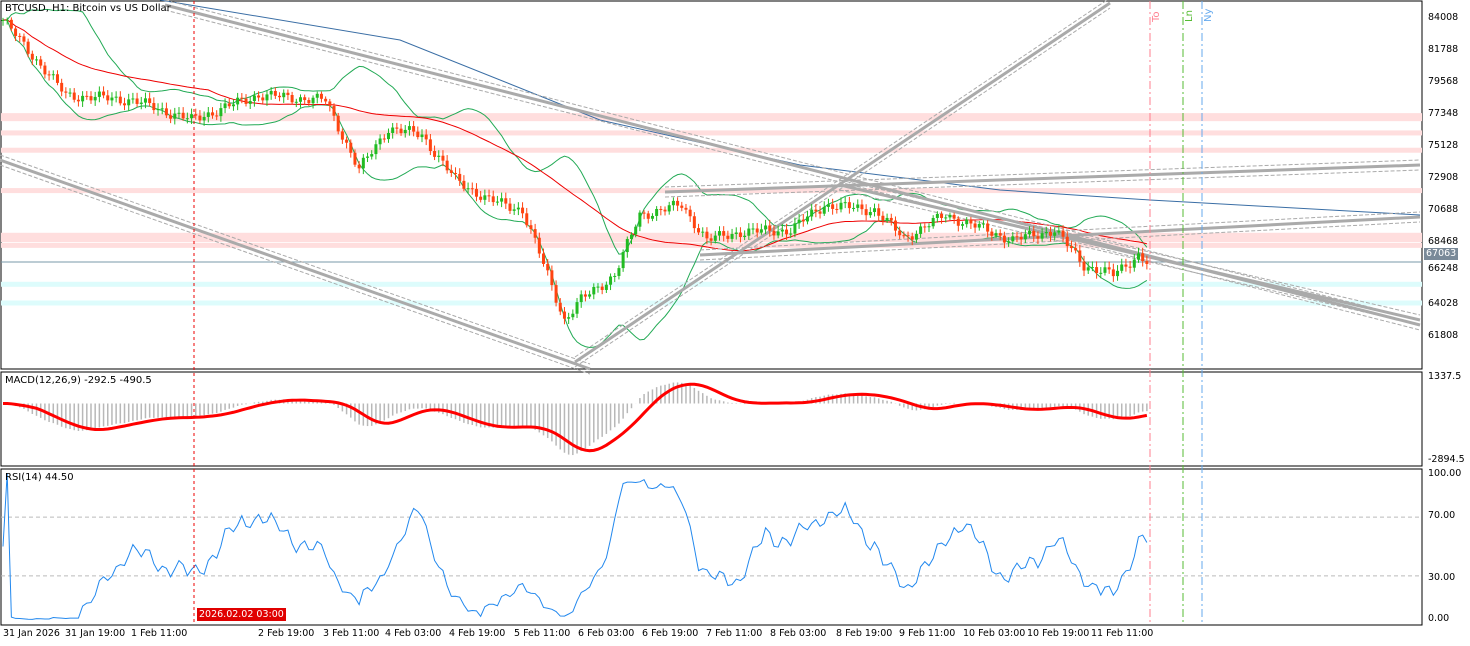 The width and height of the screenshot is (1470, 646). I want to click on price-tick: 84008, so click(1443, 17).